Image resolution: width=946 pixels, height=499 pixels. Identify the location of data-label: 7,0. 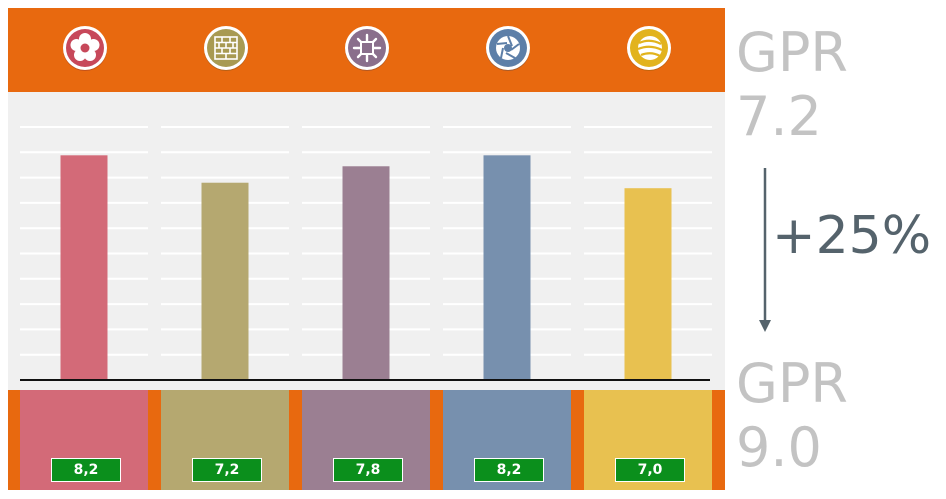
(650, 470).